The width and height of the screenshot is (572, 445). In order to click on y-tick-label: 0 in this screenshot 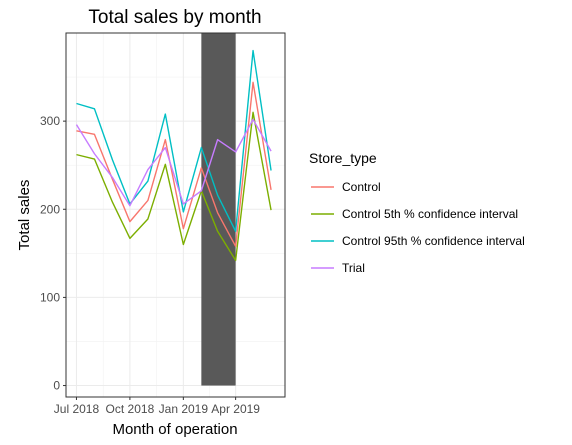, I will do `click(56, 386)`.